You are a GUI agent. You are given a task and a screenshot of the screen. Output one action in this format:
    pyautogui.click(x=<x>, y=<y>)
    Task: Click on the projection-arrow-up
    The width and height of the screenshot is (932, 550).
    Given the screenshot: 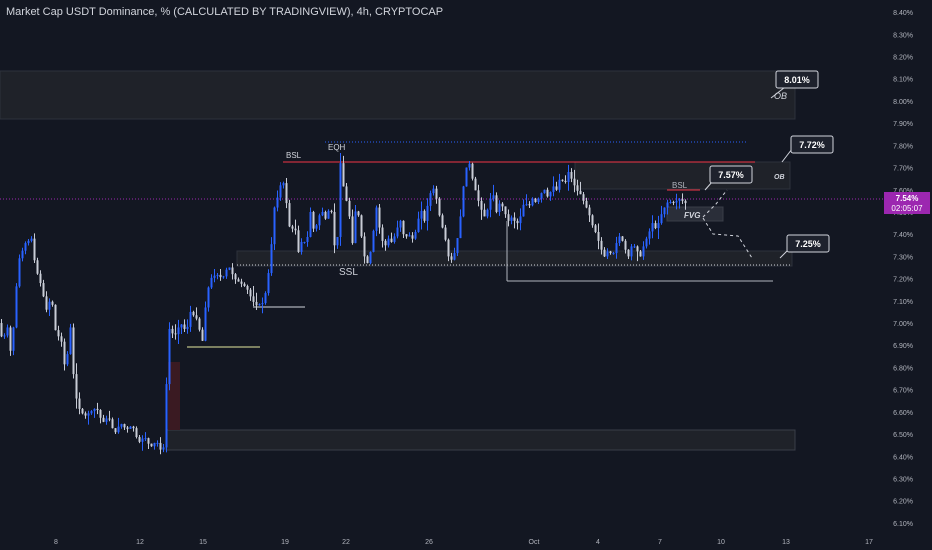 What is the action you would take?
    pyautogui.click(x=715, y=203)
    